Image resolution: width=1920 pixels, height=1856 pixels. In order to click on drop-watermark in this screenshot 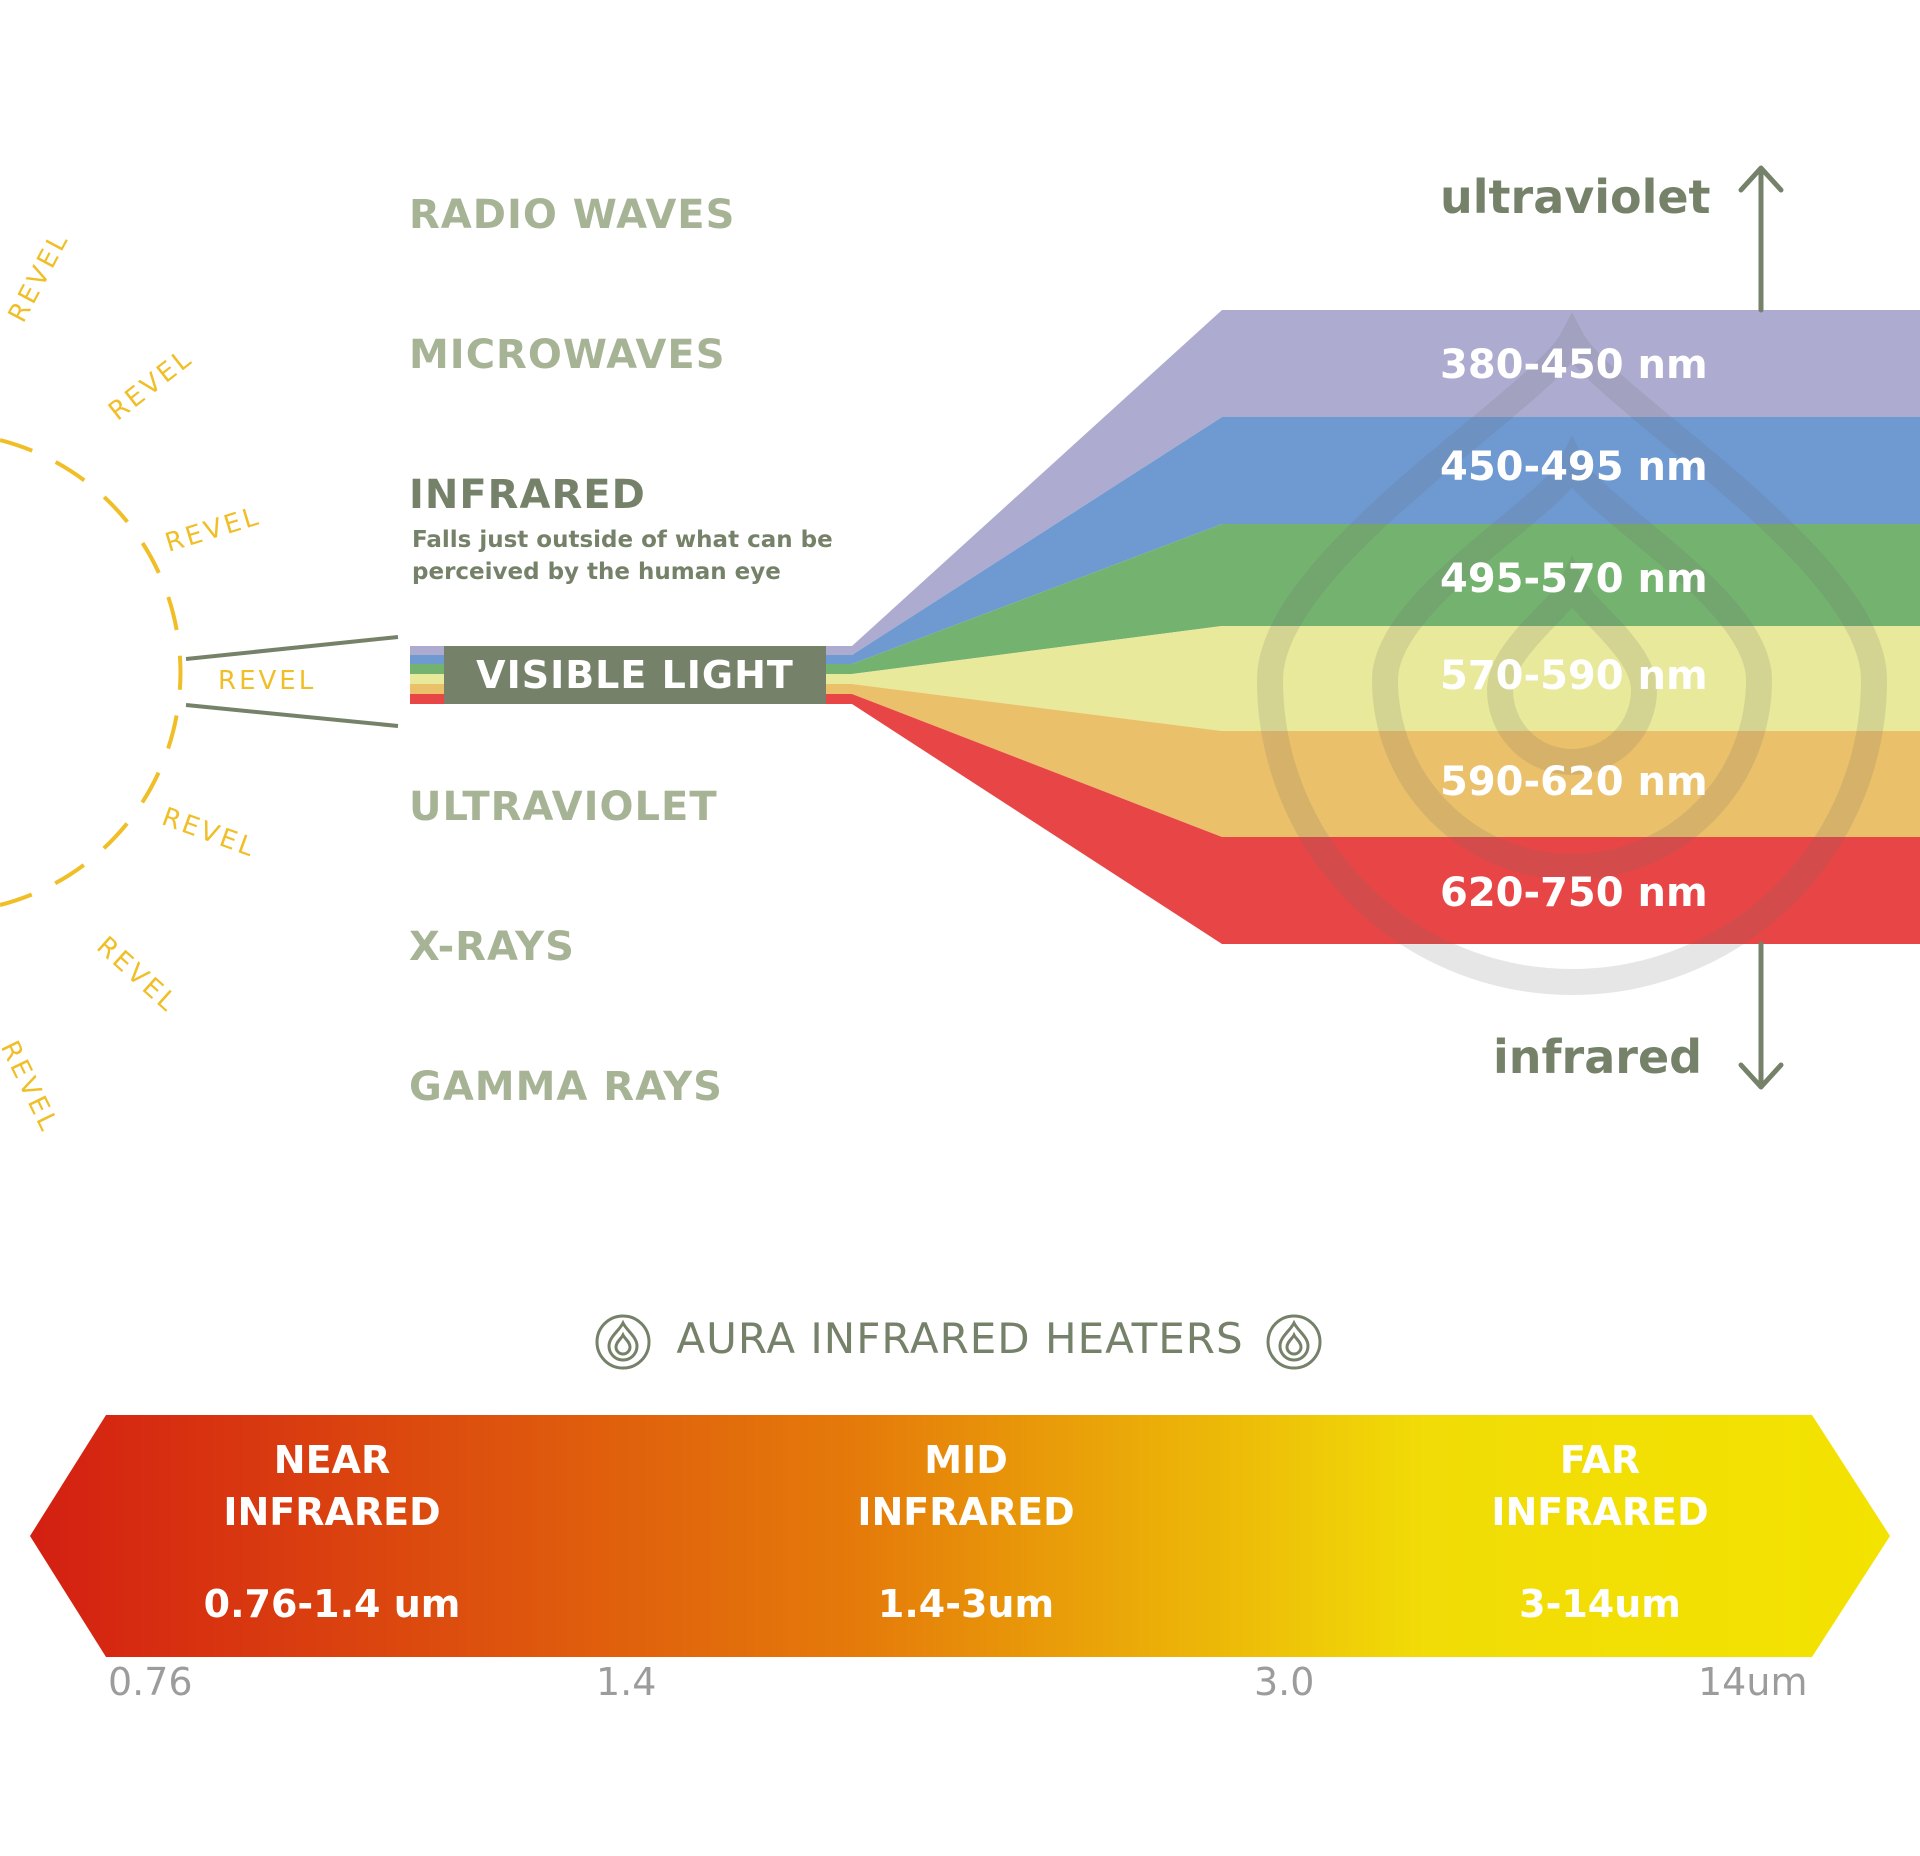, I will do `click(1572, 653)`.